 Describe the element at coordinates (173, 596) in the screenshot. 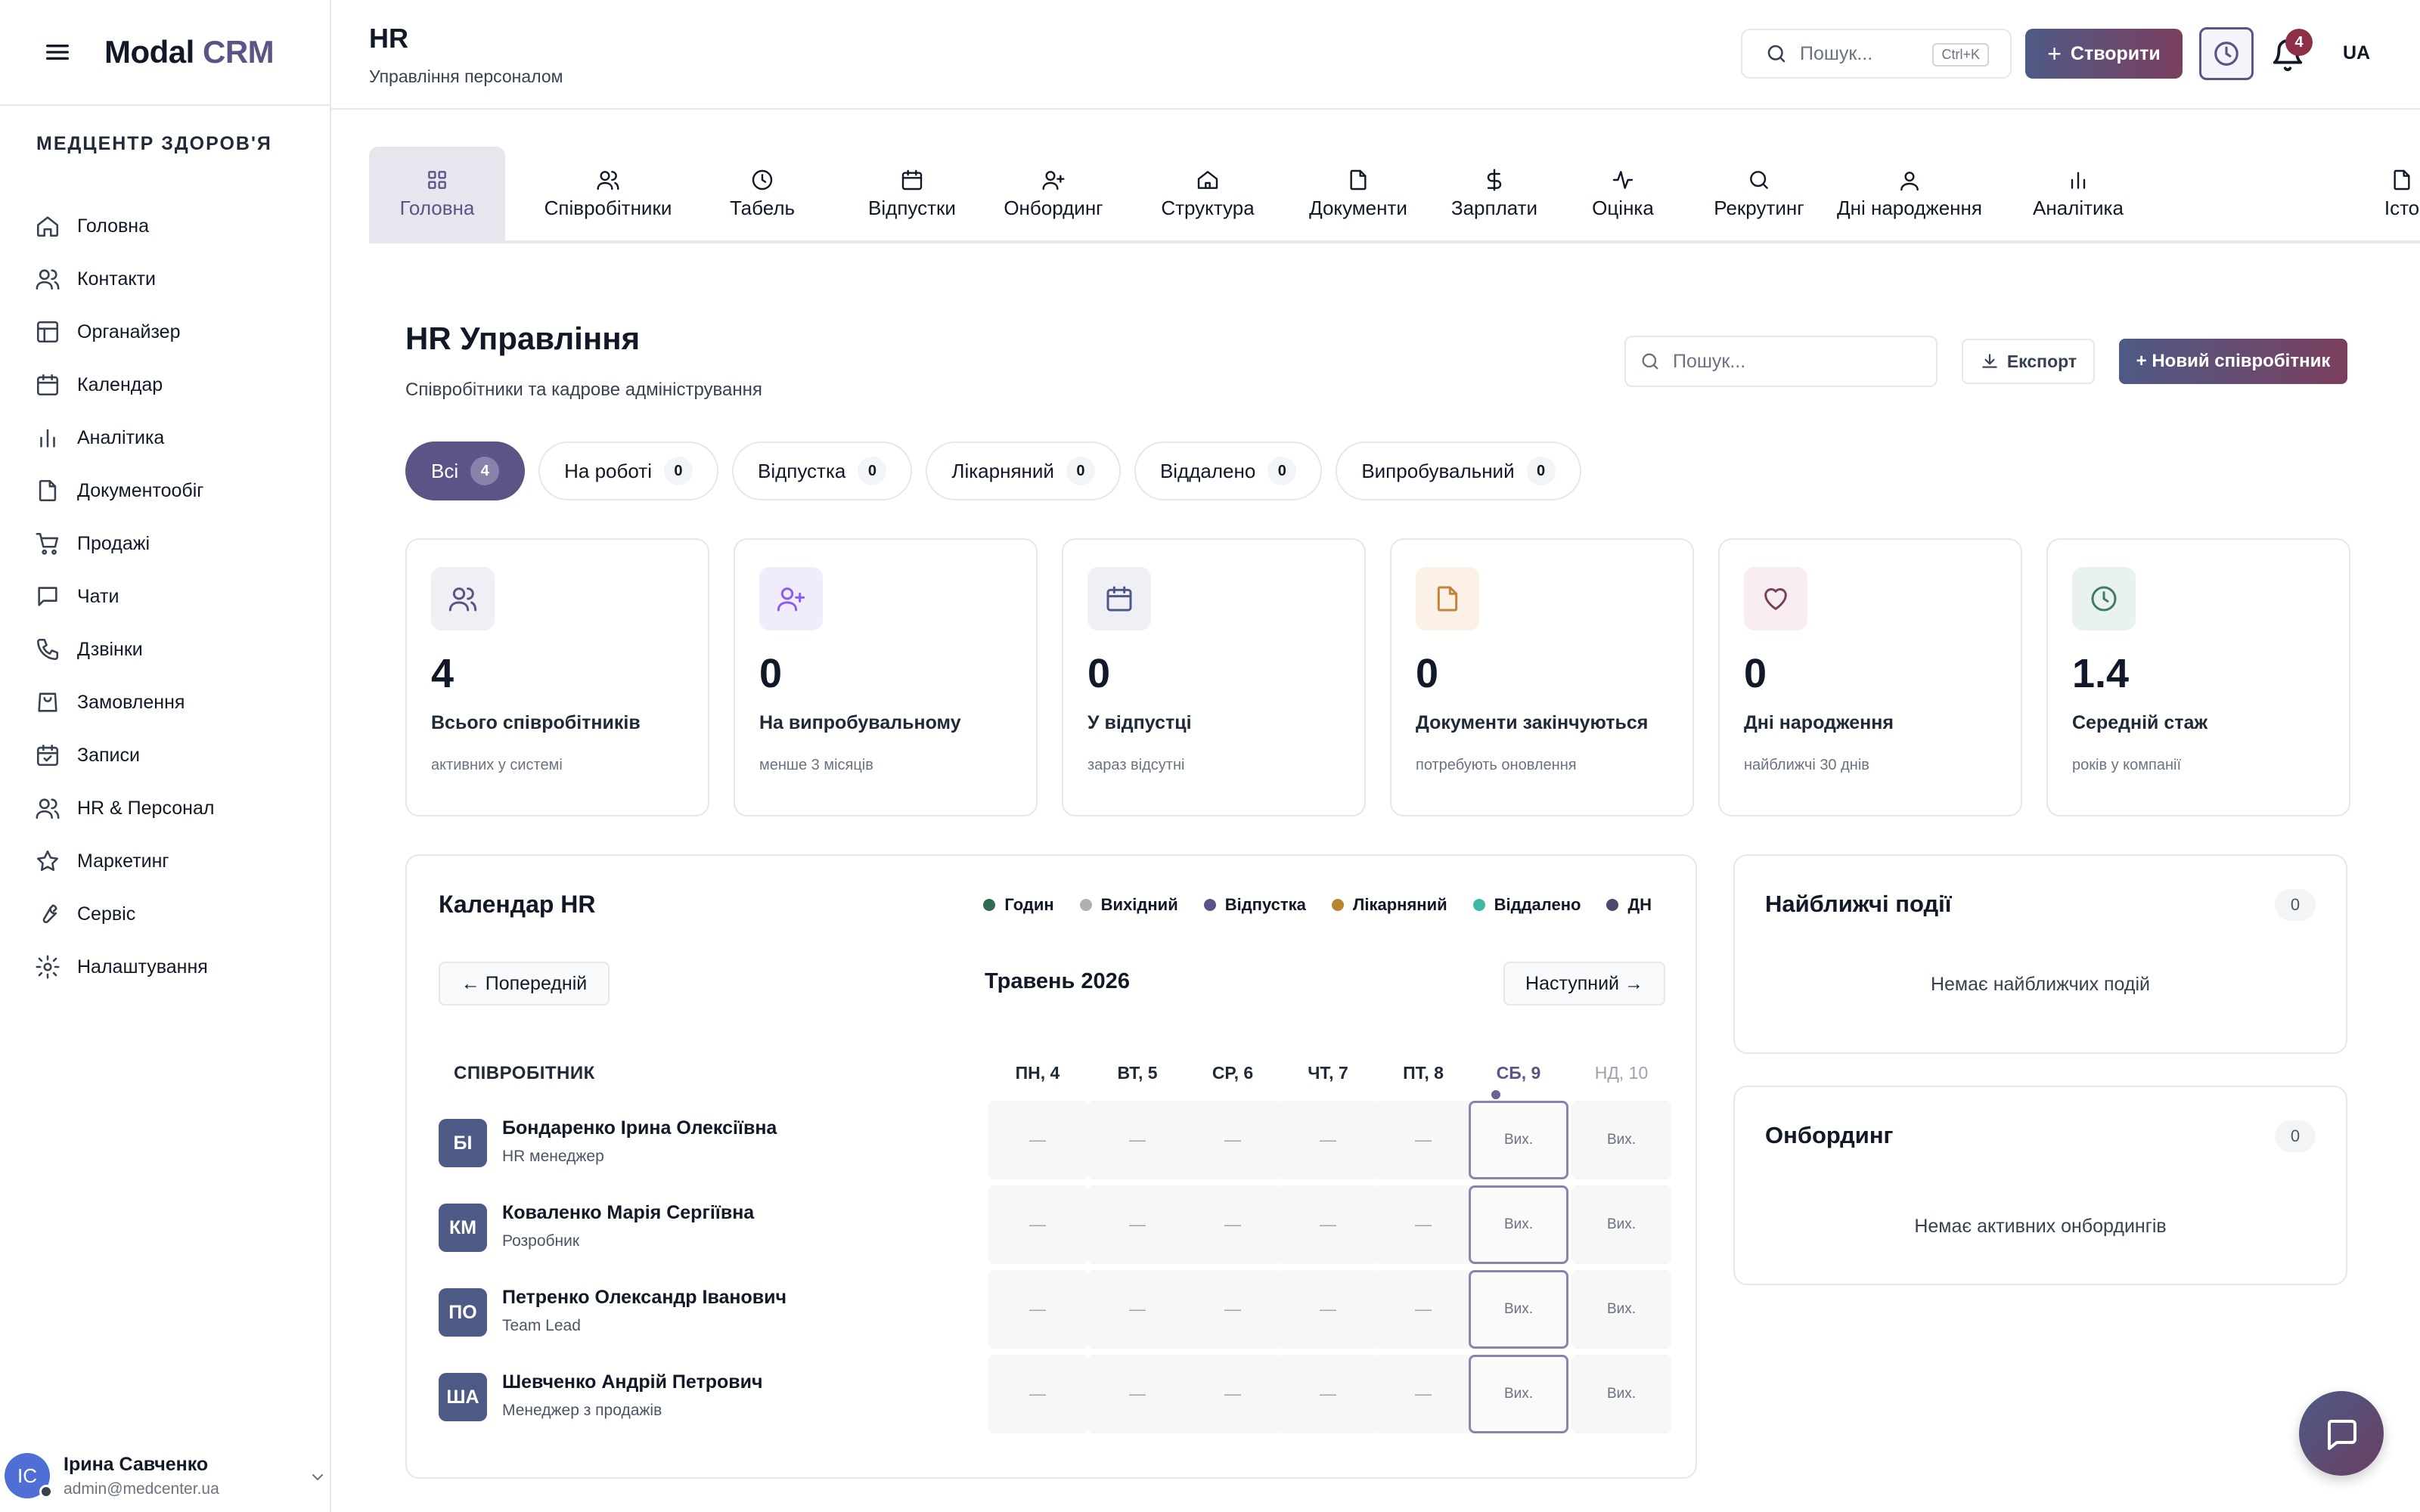

I see `sidebar-item-7: Чати` at that location.